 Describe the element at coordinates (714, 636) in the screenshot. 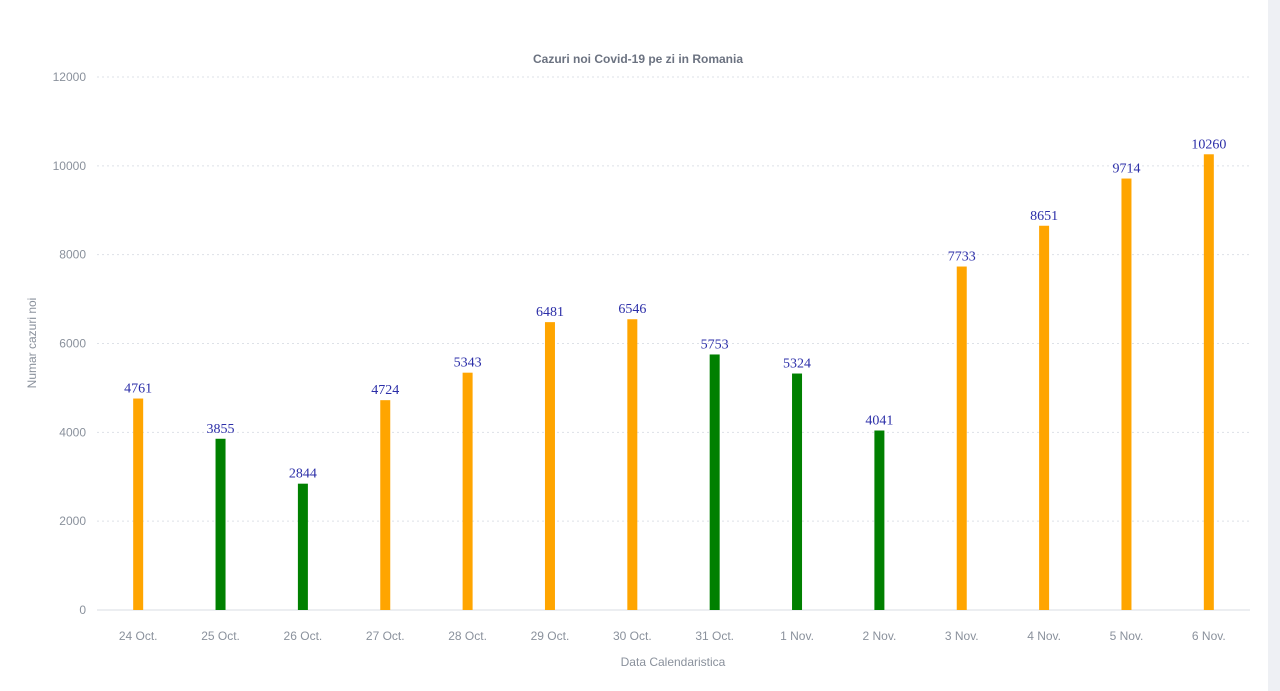

I see `x-tick-label: 31 Oct.` at that location.